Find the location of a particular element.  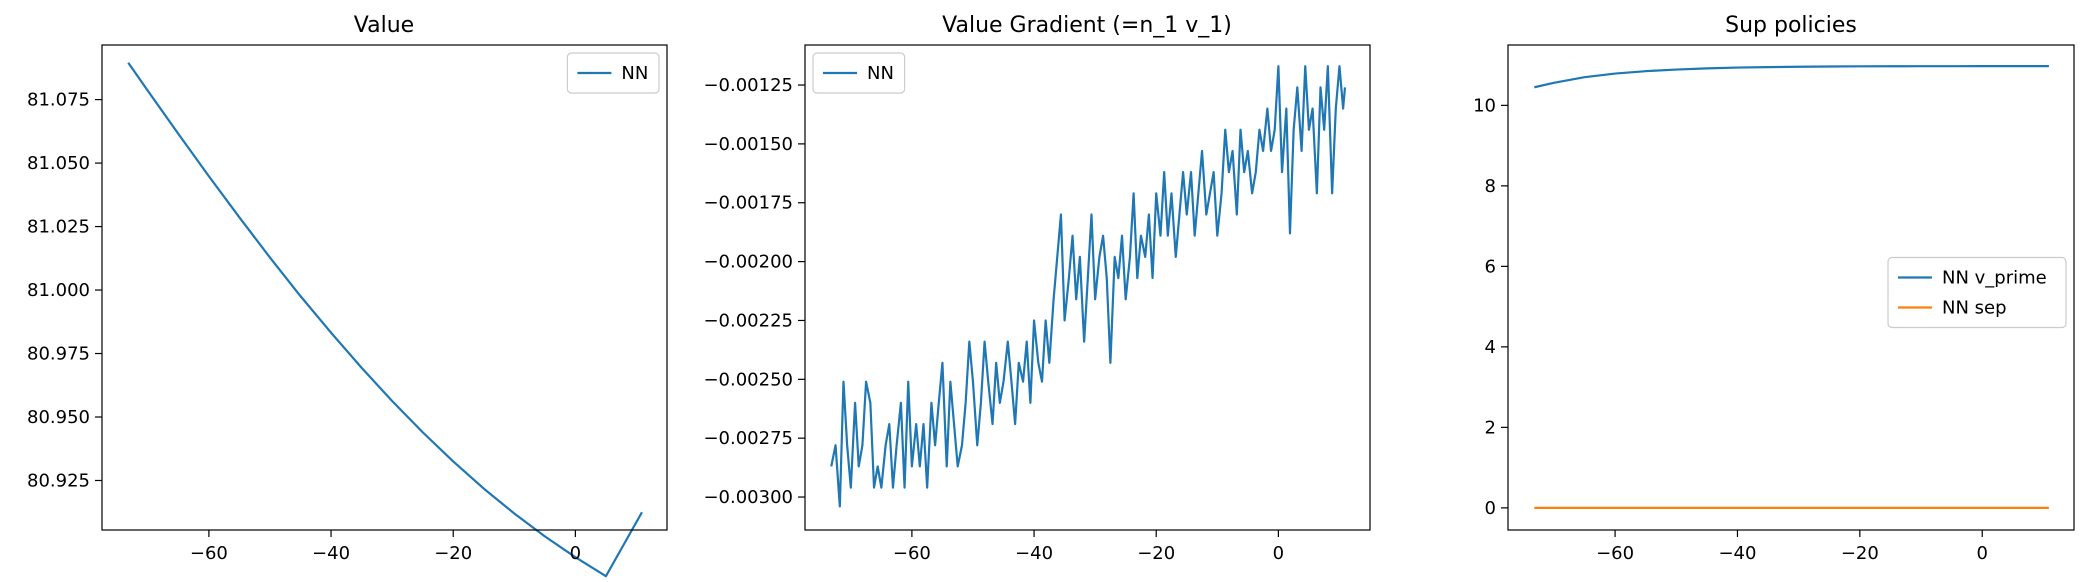

chart-title: Value is located at coordinates (384, 25).